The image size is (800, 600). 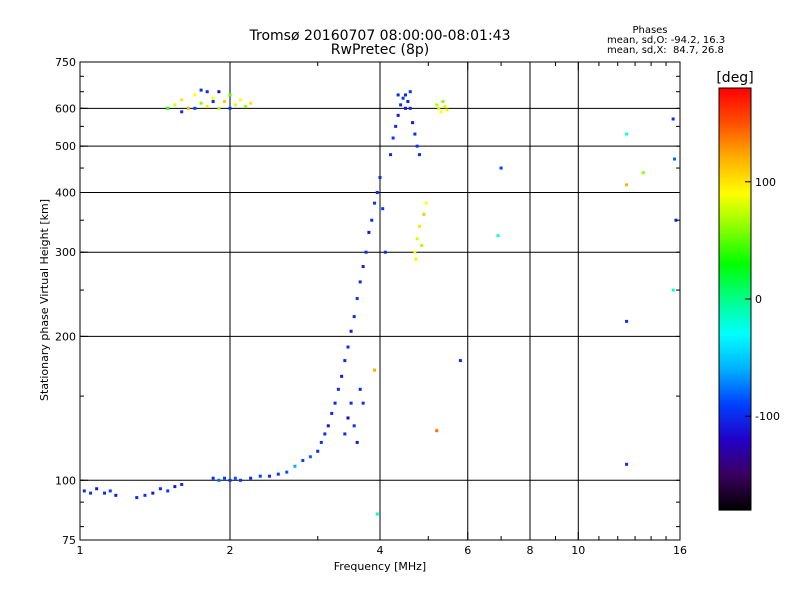 I want to click on colorbar-tick-label: 100, so click(x=765, y=182).